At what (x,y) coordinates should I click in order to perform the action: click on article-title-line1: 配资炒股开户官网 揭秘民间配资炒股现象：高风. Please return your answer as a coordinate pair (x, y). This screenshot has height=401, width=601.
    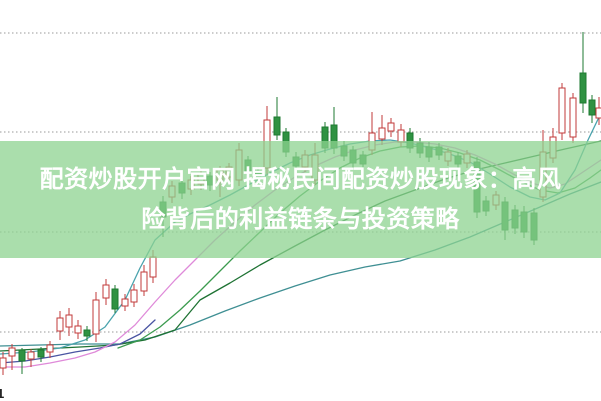
    Looking at the image, I should click on (300, 179).